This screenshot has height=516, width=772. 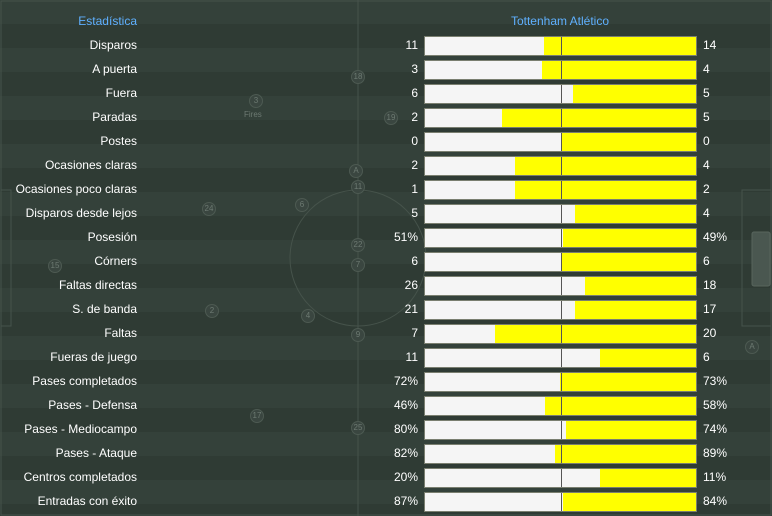 What do you see at coordinates (386, 190) in the screenshot?
I see `stat-row: Ocasiones poco claras 1 2` at bounding box center [386, 190].